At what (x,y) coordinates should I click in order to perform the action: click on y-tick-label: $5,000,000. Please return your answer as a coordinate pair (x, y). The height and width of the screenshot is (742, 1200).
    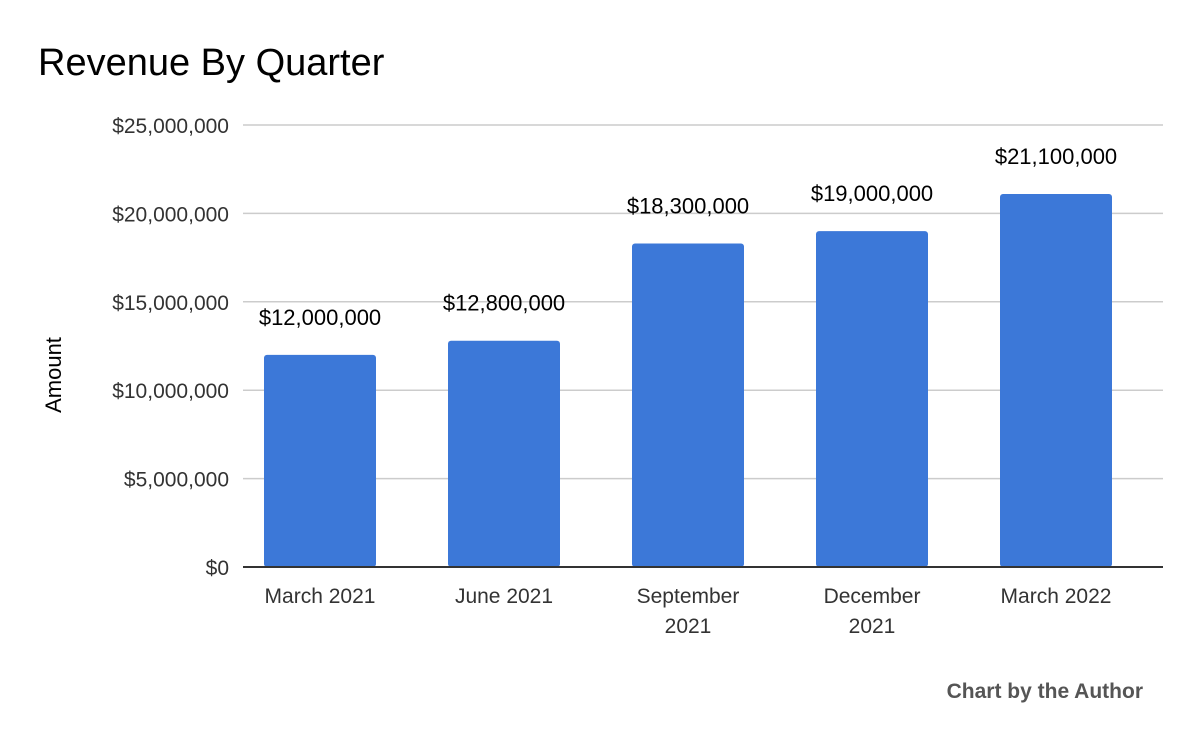
    Looking at the image, I should click on (176, 480).